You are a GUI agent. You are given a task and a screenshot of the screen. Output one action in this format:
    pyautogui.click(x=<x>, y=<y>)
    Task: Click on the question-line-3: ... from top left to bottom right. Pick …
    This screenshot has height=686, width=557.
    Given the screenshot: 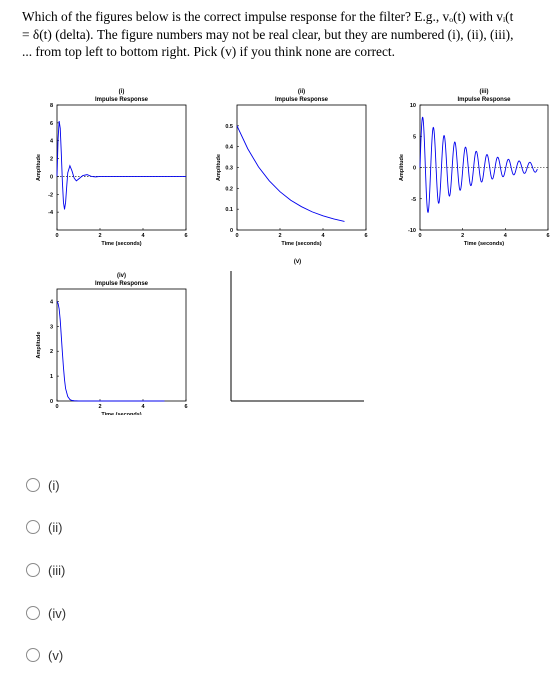 What is the action you would take?
    pyautogui.click(x=208, y=51)
    